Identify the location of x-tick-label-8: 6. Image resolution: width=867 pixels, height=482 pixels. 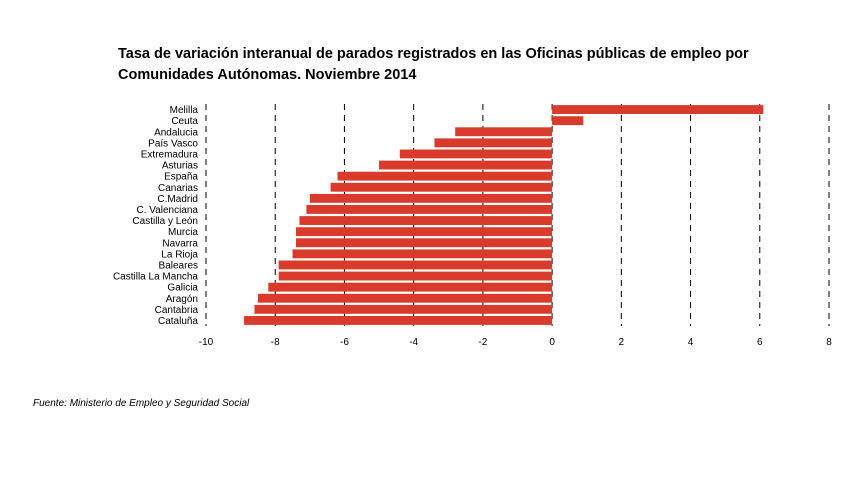
(760, 342).